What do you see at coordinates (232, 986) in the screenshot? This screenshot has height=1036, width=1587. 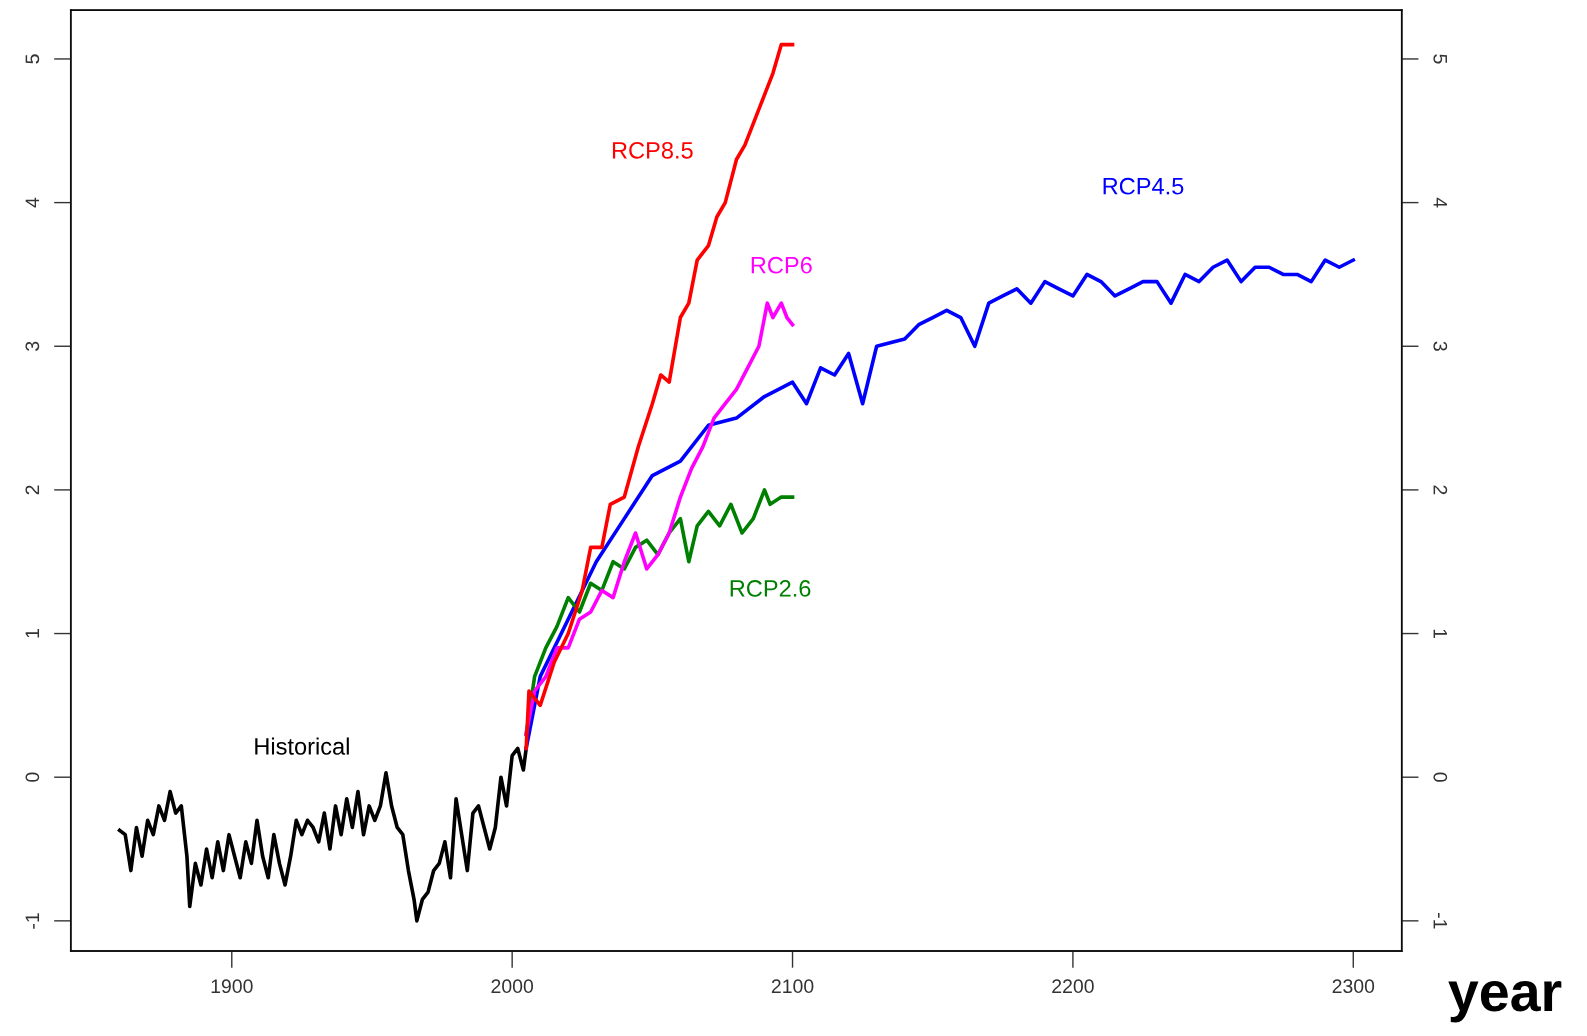 I see `x-tick-label: 1900` at bounding box center [232, 986].